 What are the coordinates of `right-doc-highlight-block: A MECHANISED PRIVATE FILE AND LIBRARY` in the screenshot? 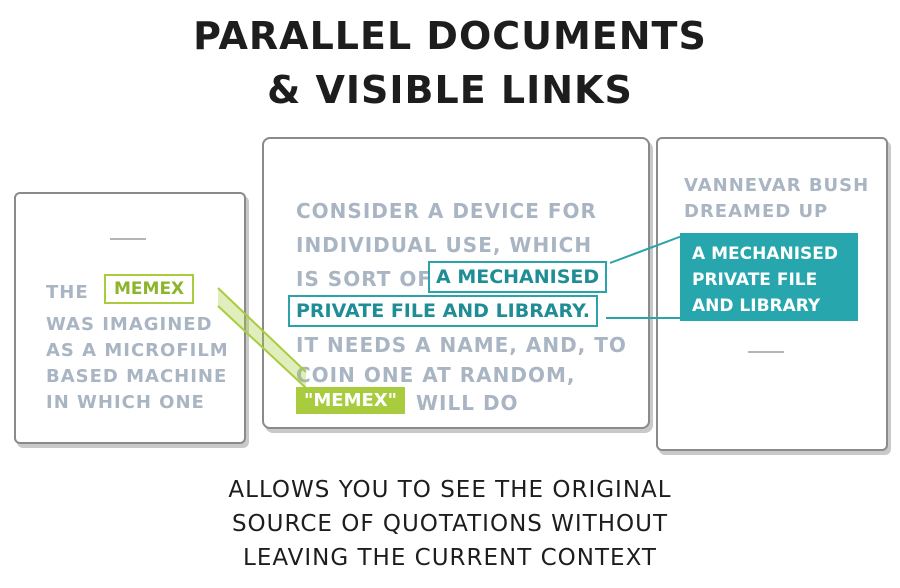 It's located at (769, 277).